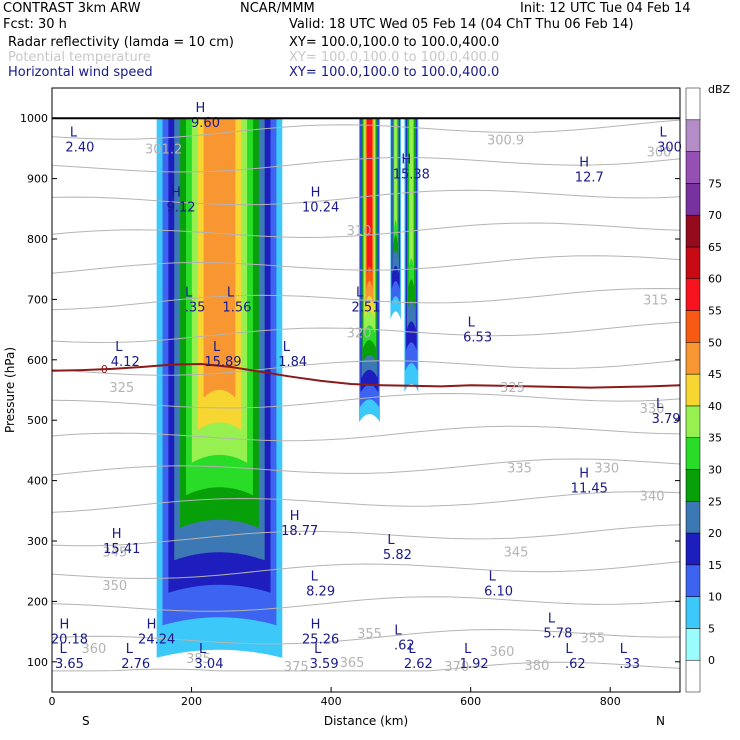 The width and height of the screenshot is (740, 740). What do you see at coordinates (296, 667) in the screenshot?
I see `theta-label-1: 375` at bounding box center [296, 667].